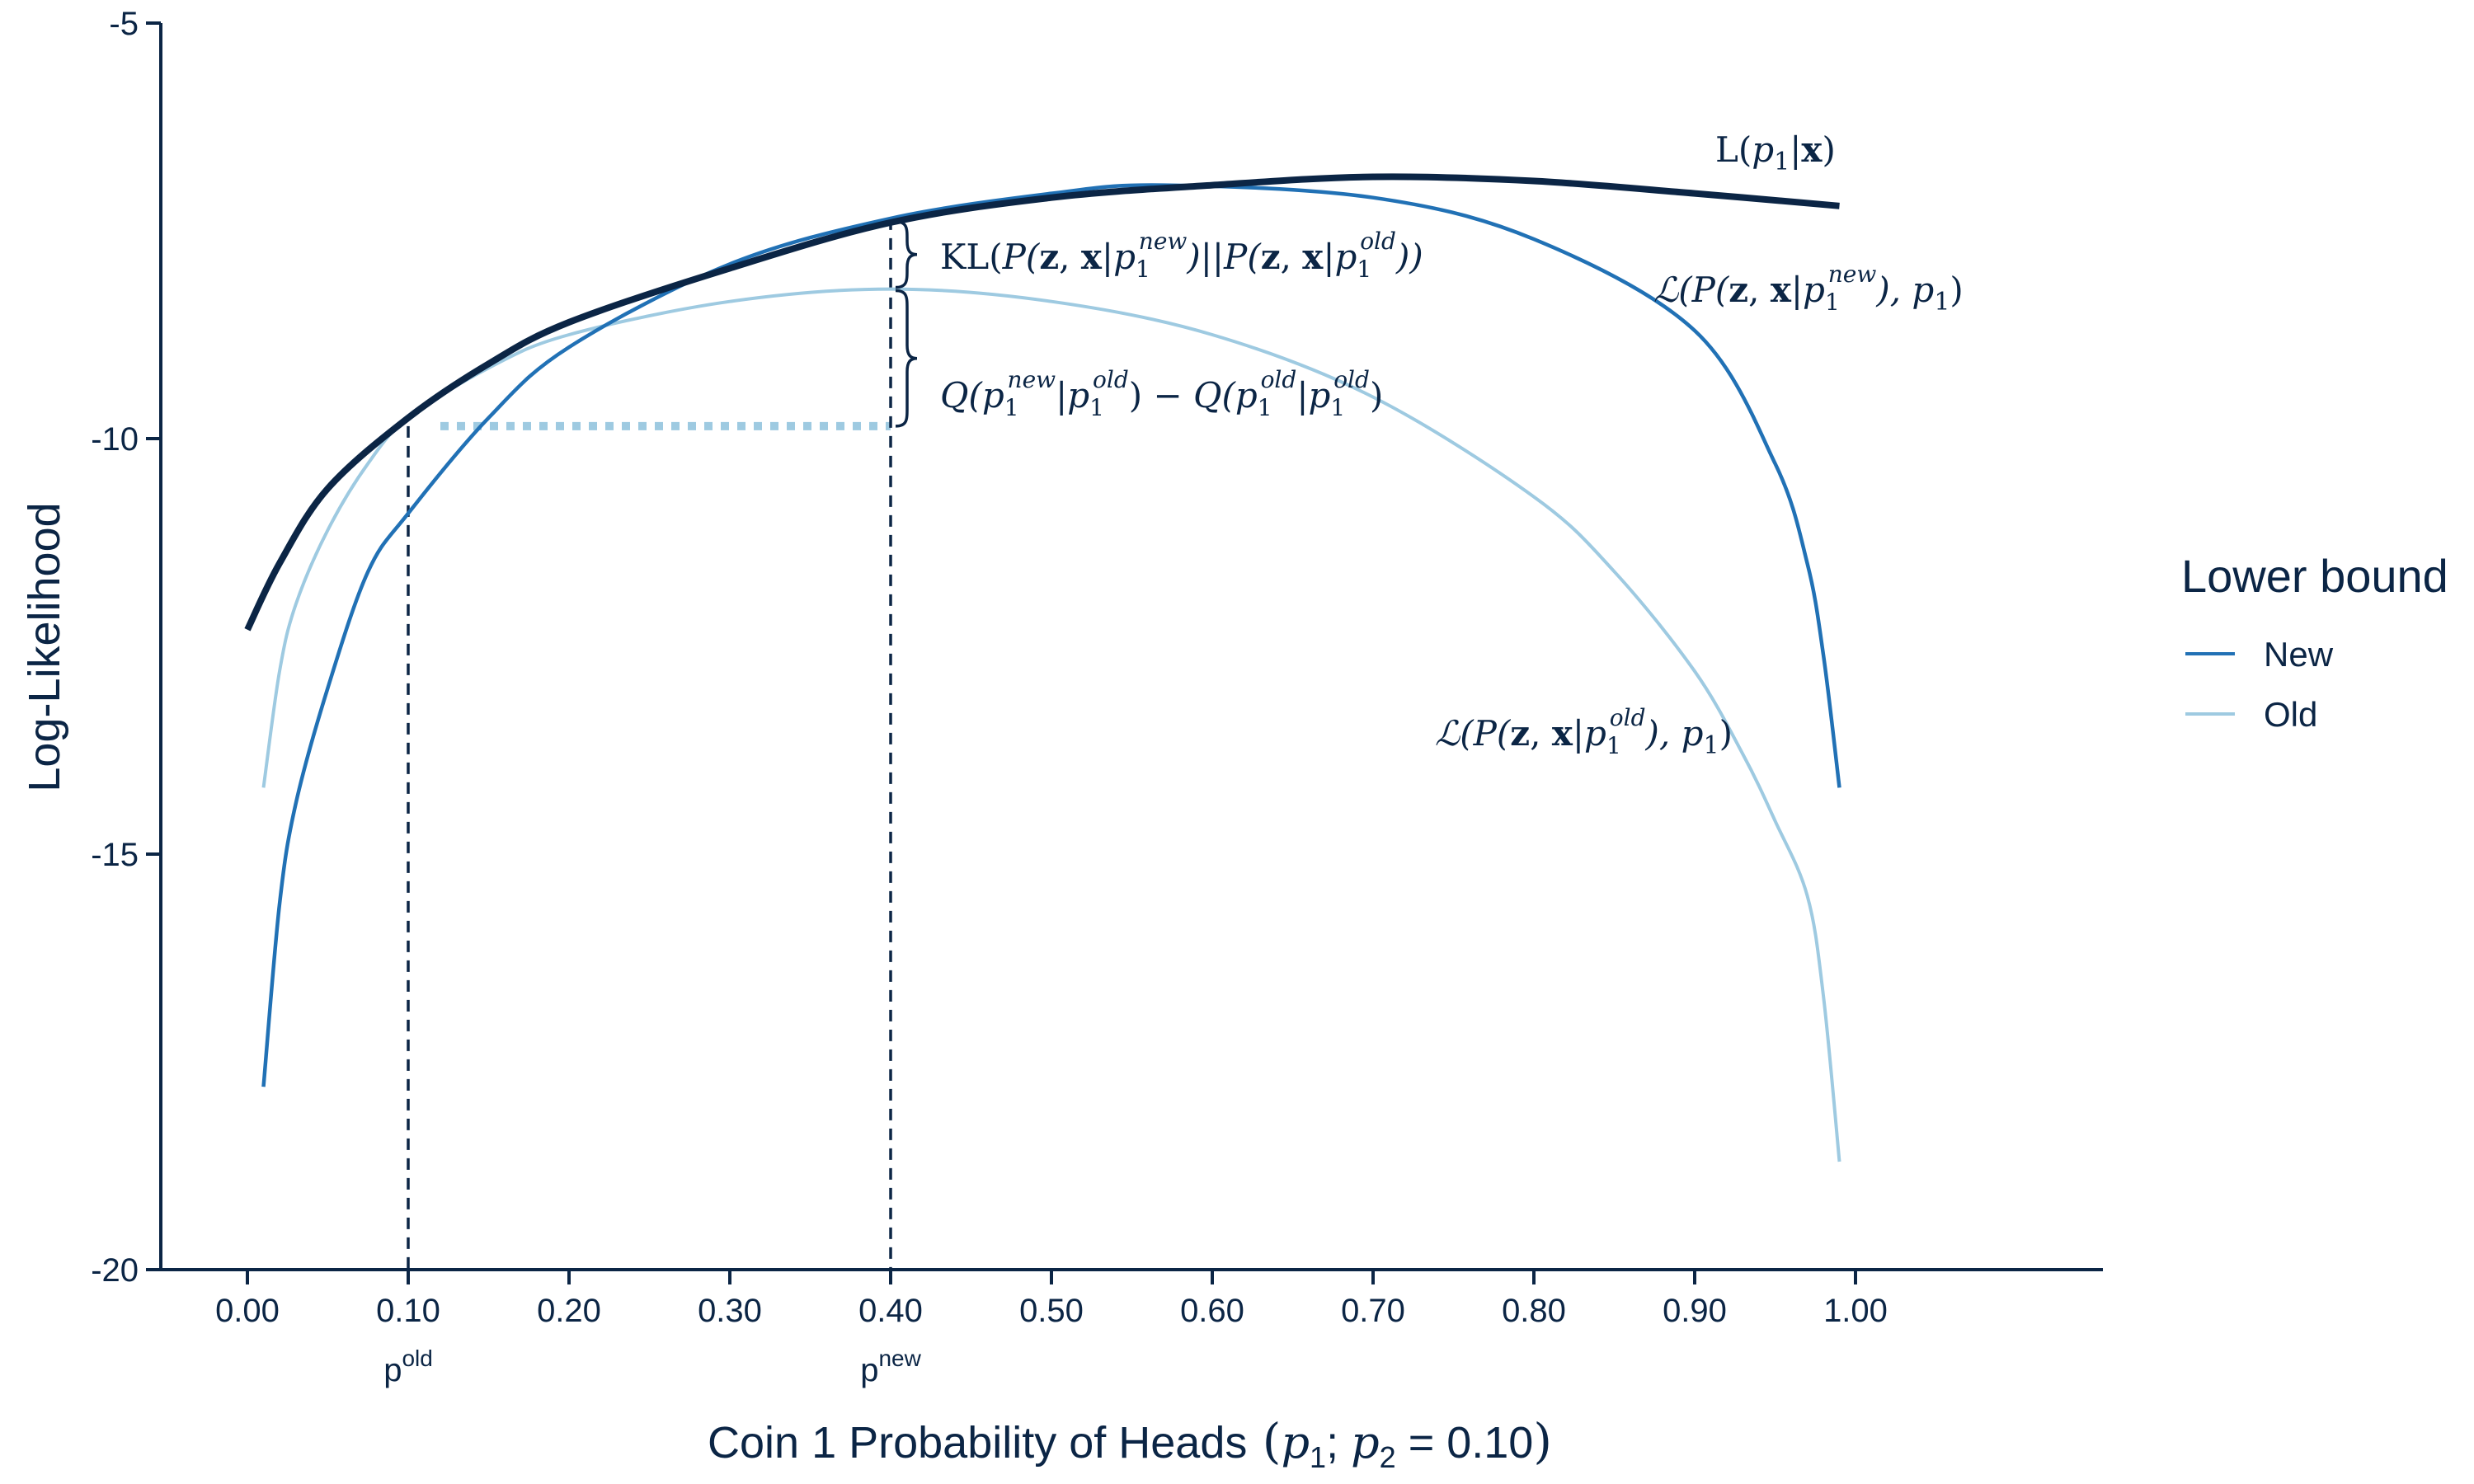 The width and height of the screenshot is (2474, 1484). I want to click on p-old-label: pold, so click(408, 1366).